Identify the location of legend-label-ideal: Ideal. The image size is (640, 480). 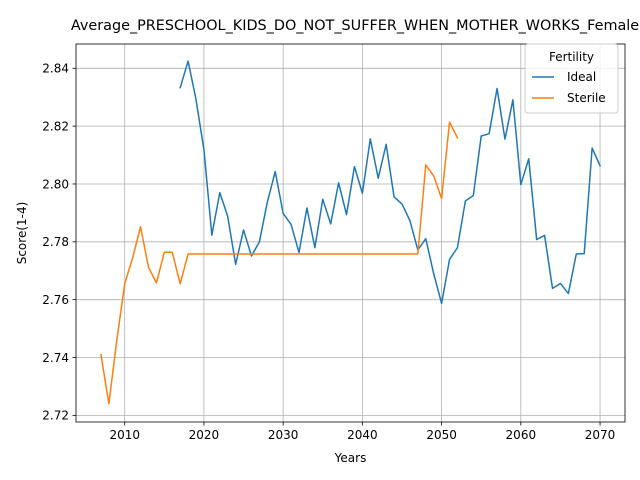
(581, 77).